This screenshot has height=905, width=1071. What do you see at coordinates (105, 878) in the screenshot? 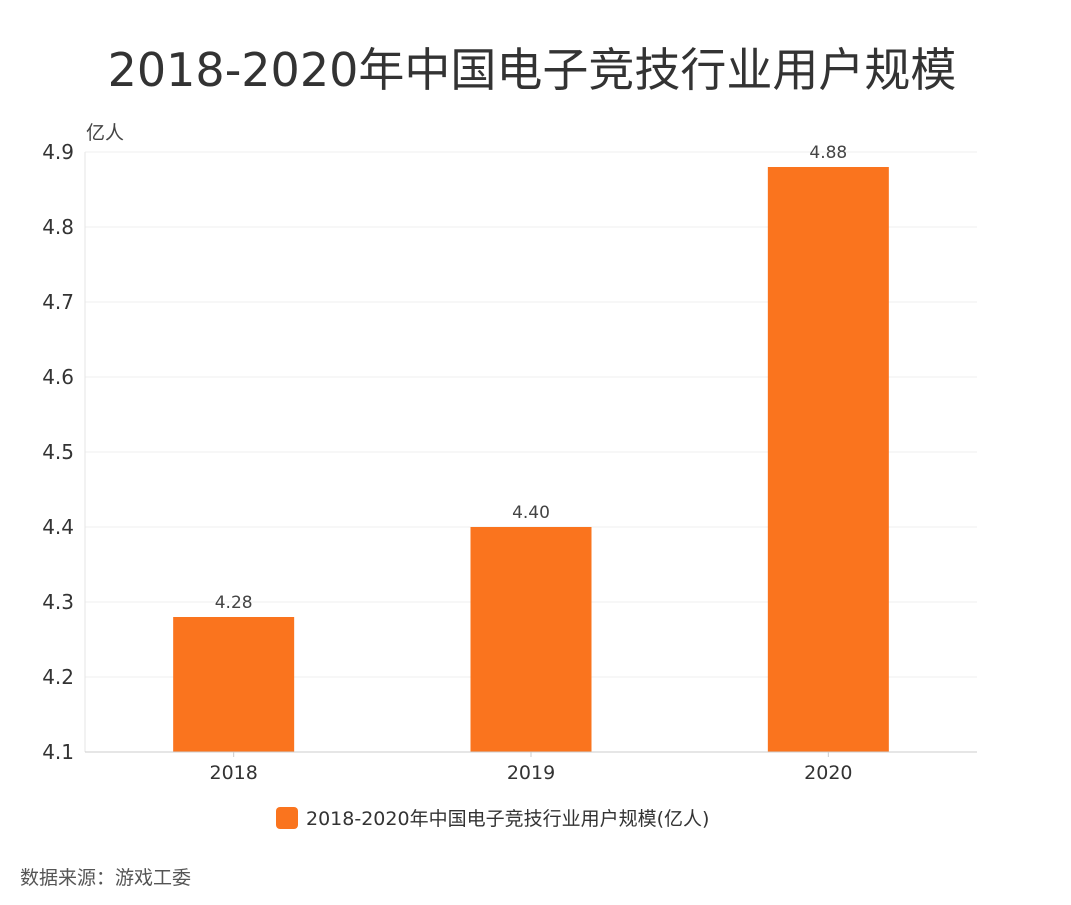
I see `source-note: 数据来源：游戏工委` at bounding box center [105, 878].